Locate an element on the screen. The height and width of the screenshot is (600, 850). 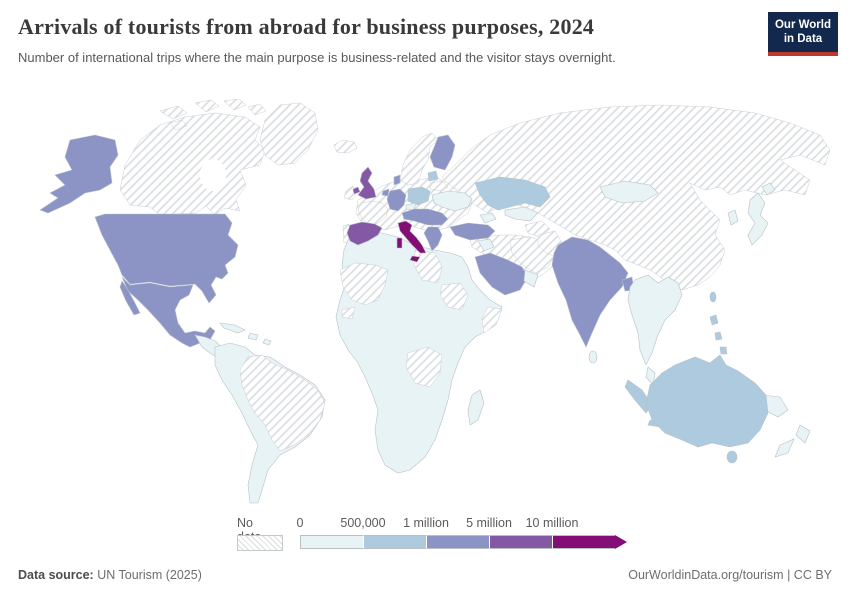
country-libya is located at coordinates (428, 266).